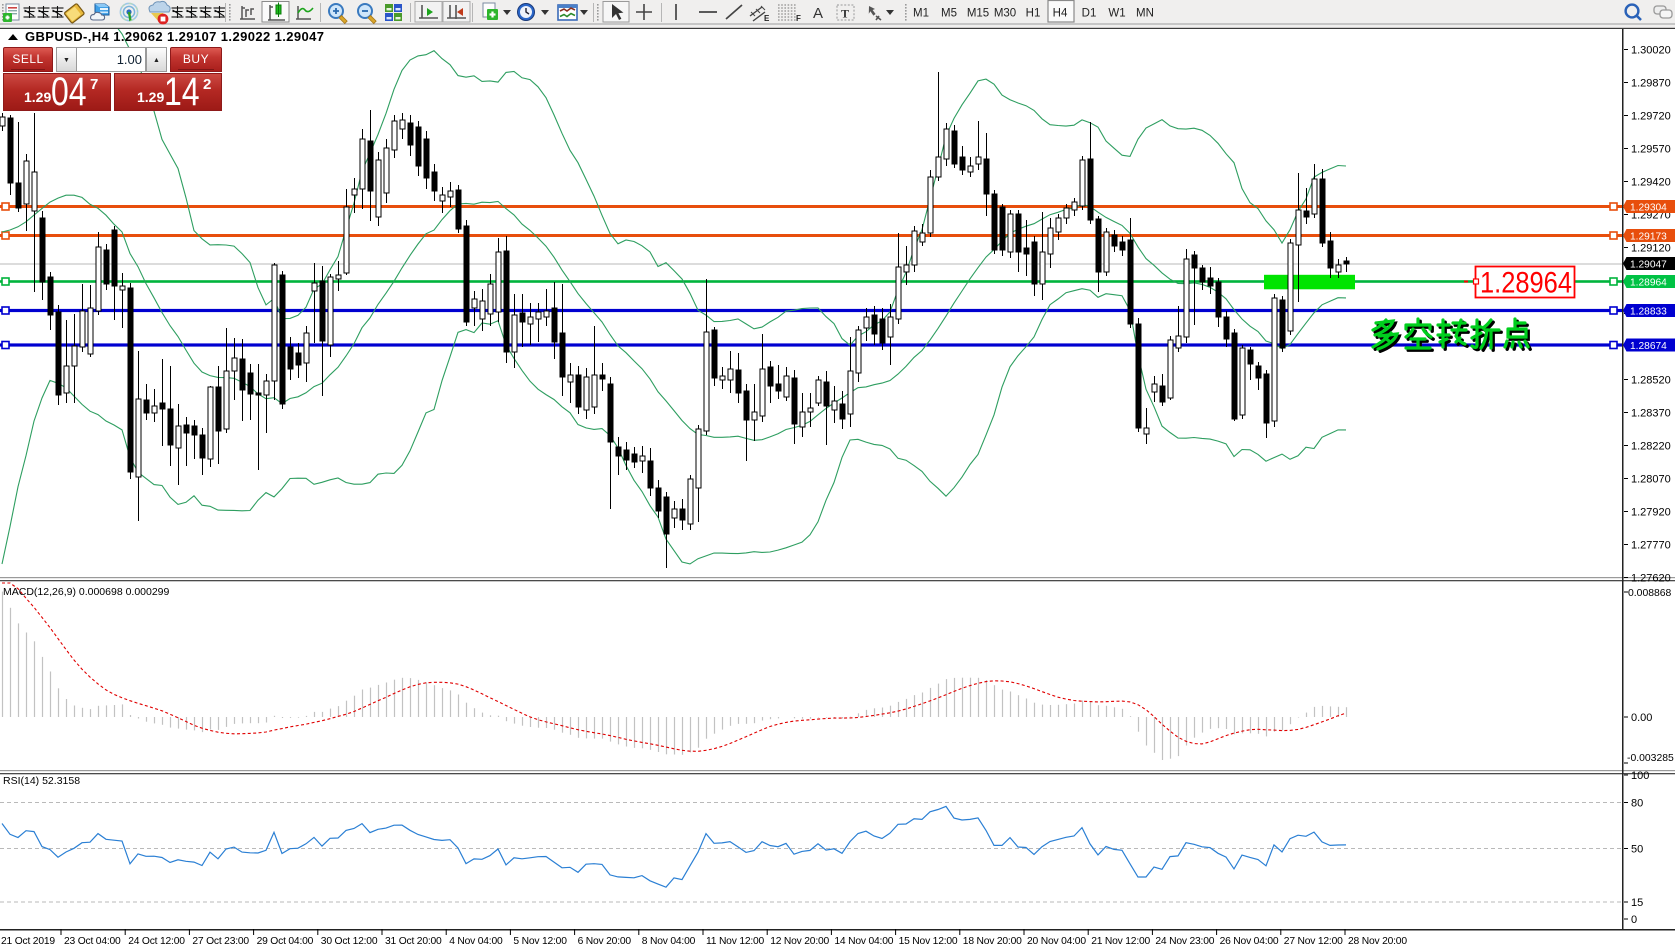  What do you see at coordinates (1651, 183) in the screenshot?
I see `svg-text: 1.29420` at bounding box center [1651, 183].